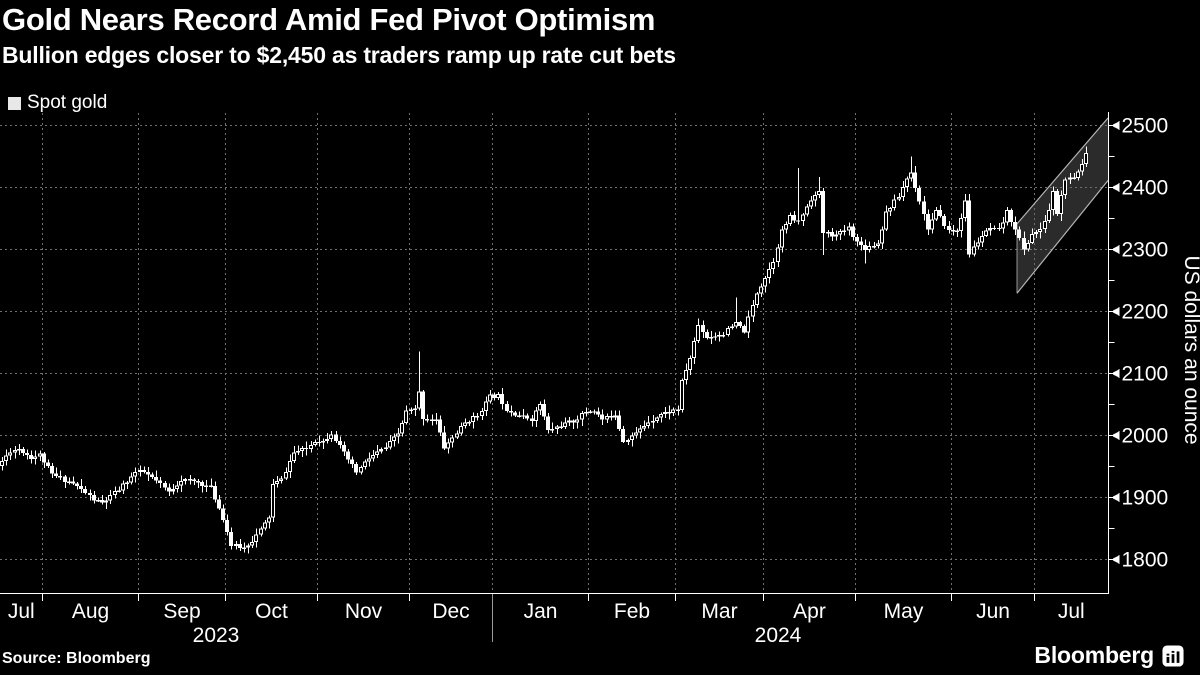 The height and width of the screenshot is (675, 1200). What do you see at coordinates (1173, 655) in the screenshot?
I see `bloomberg-terminal-icon` at bounding box center [1173, 655].